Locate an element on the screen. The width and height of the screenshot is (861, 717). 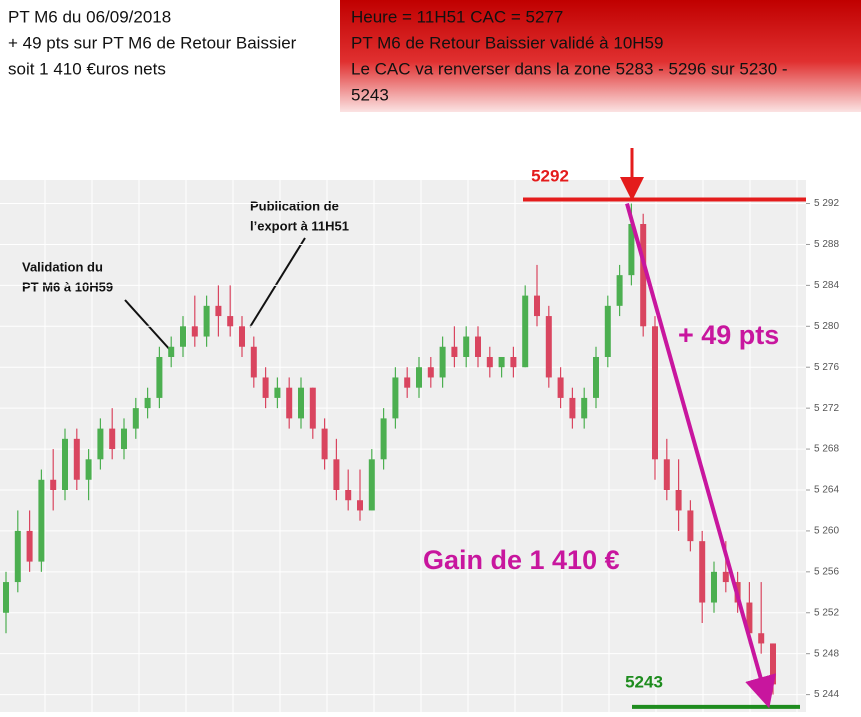
y-tick-label: 5 284 is located at coordinates (826, 285).